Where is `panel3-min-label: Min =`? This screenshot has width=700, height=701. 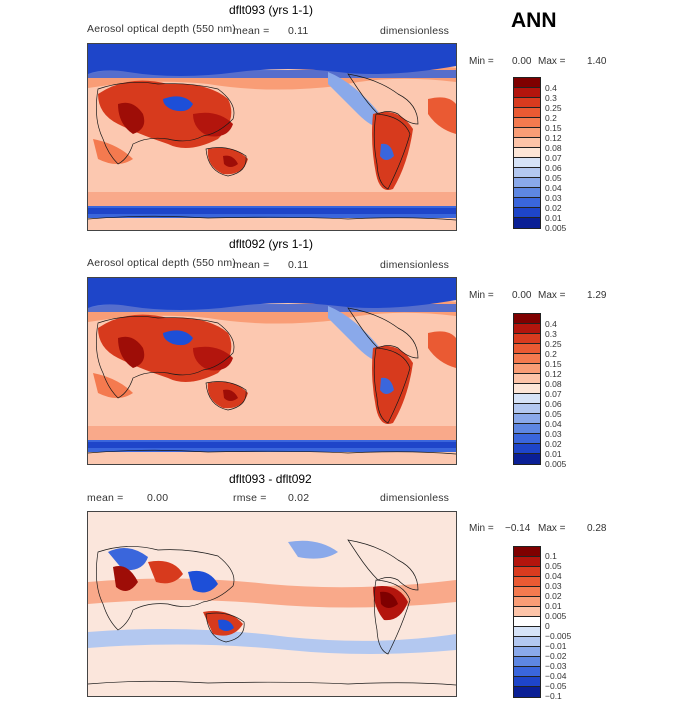
panel3-min-label: Min = is located at coordinates (481, 528).